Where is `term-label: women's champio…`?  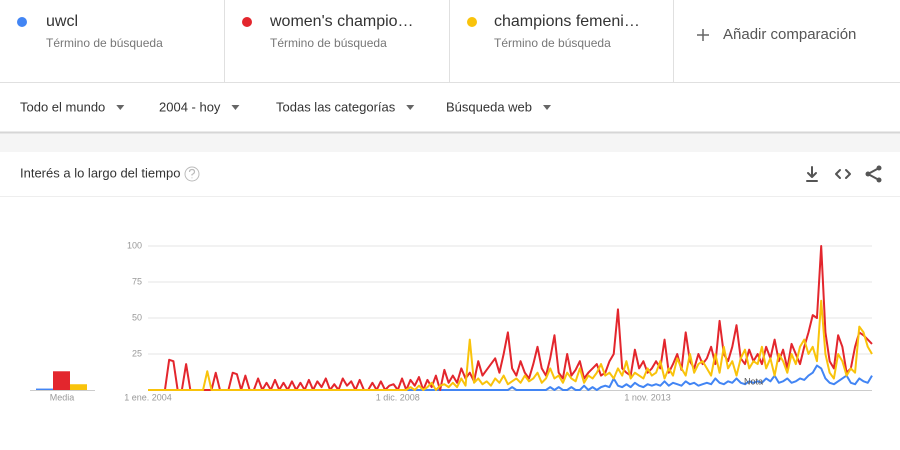
term-label: women's champio… is located at coordinates (341, 21).